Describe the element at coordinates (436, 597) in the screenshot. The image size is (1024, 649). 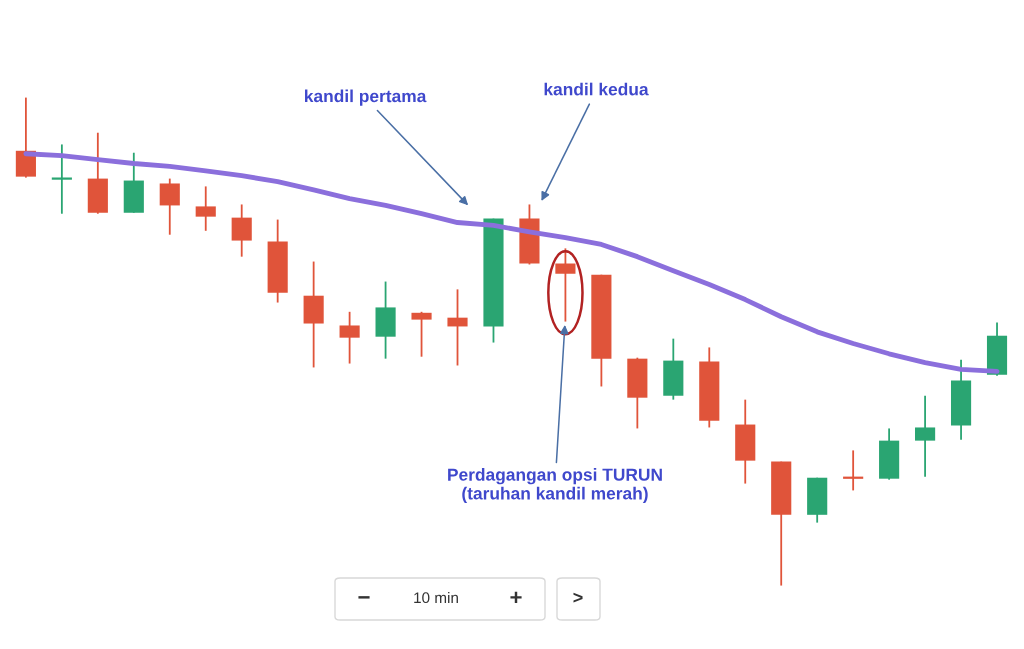
I see `text: 10 min` at that location.